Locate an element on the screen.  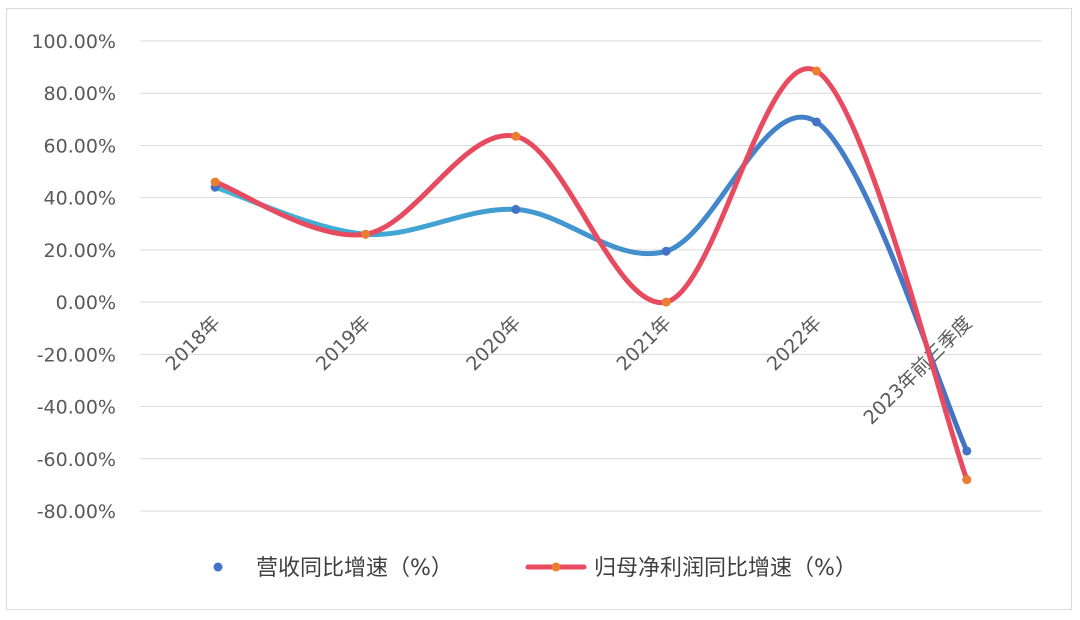
legend-net-profit: 归母净利润同比增速（%） is located at coordinates (691, 568).